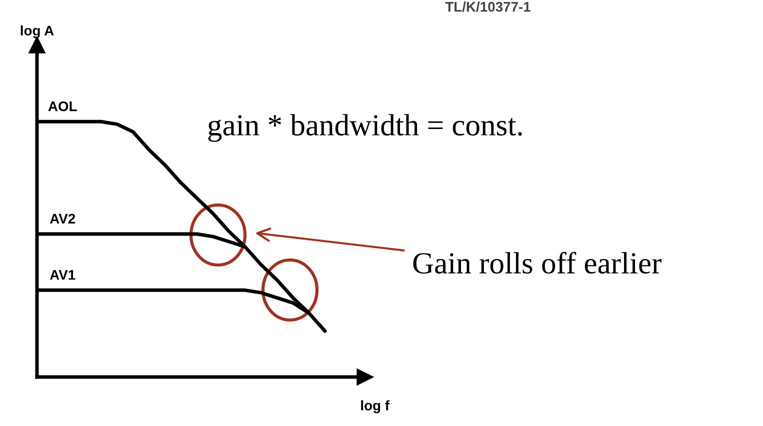  I want to click on annotation: gain * bandwidth = const., so click(365, 128).